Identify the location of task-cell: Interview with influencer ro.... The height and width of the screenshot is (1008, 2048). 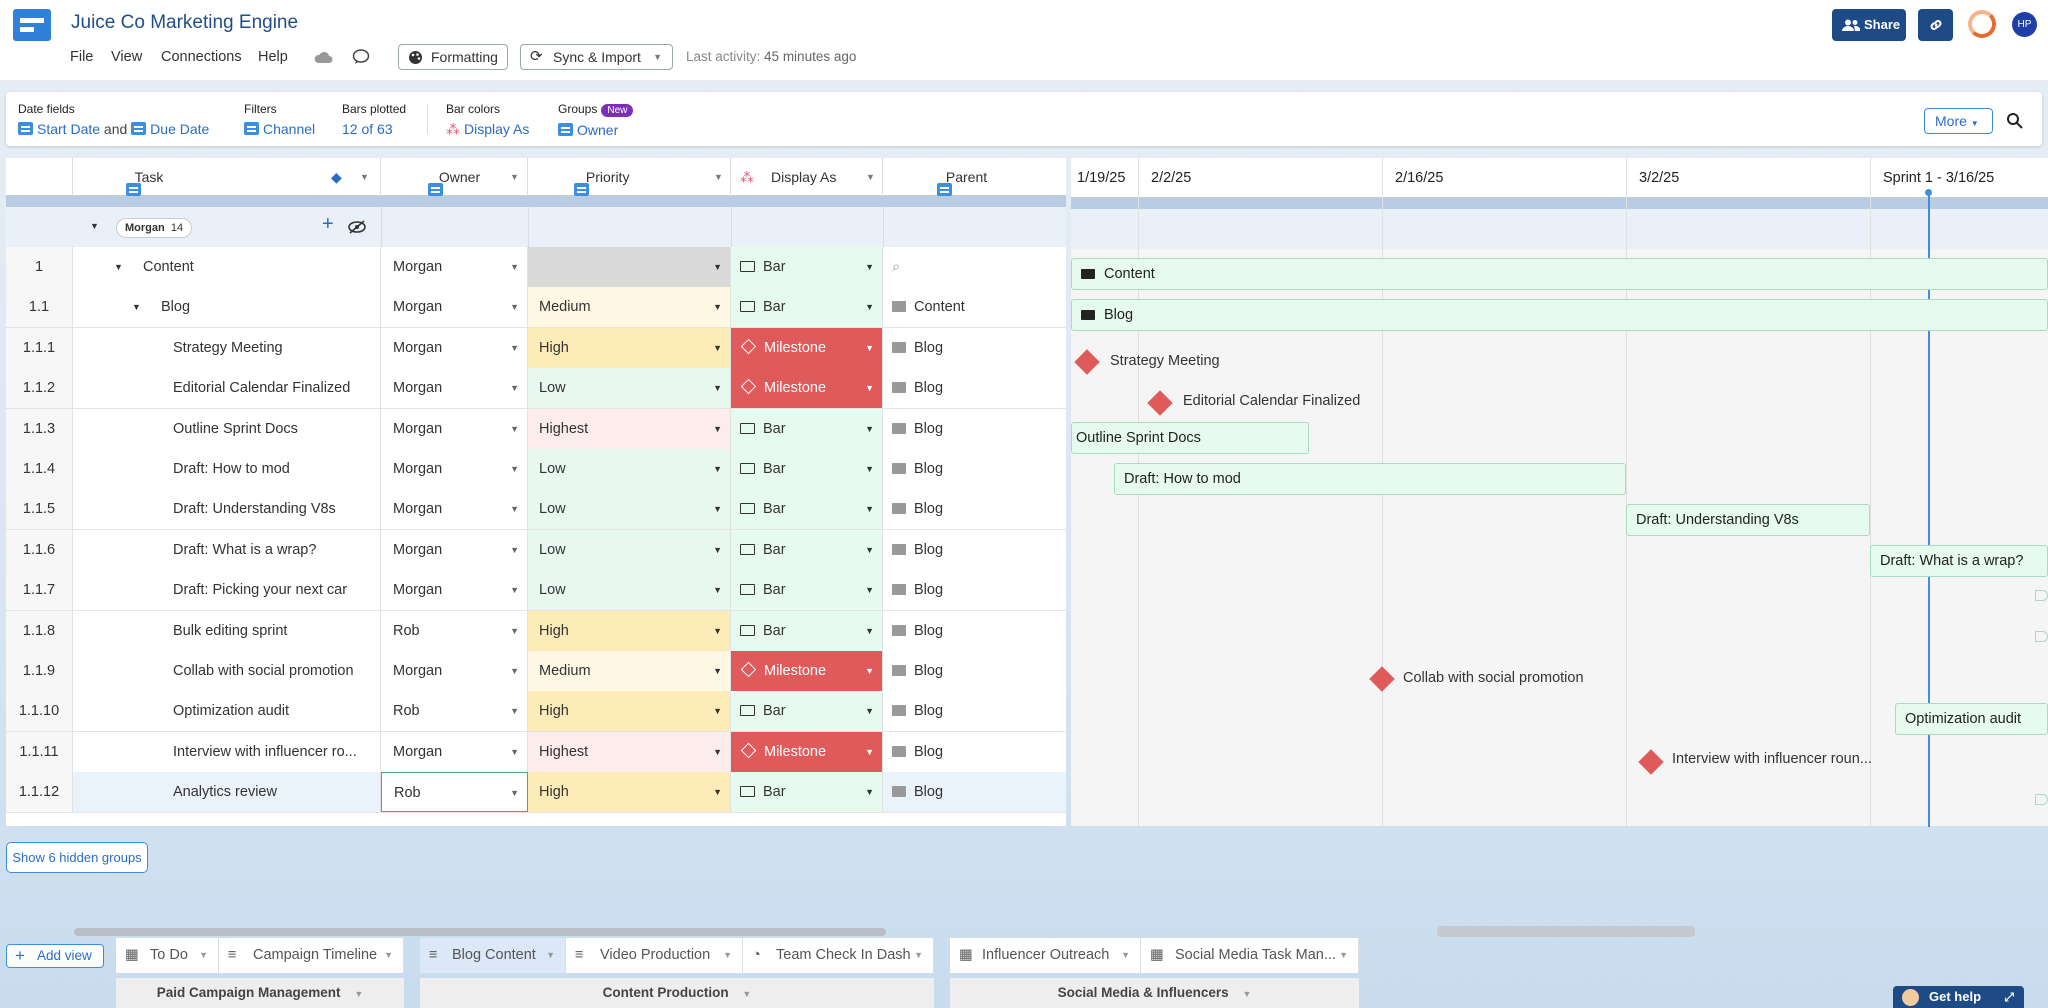
(227, 751).